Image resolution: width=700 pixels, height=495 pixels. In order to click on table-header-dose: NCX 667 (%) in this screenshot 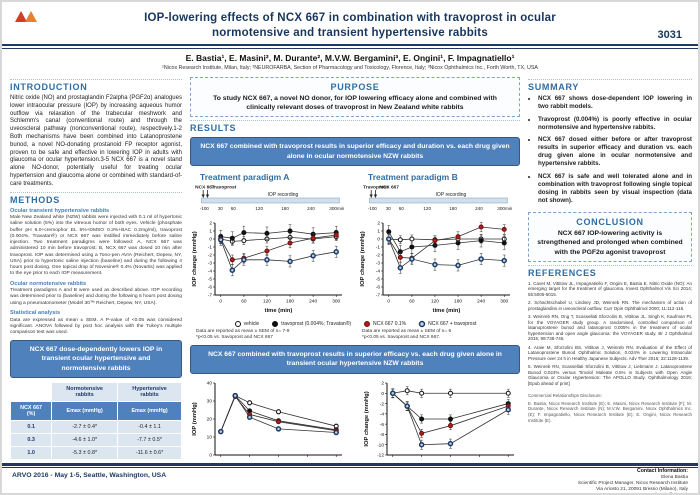, I will do `click(31, 410)`.